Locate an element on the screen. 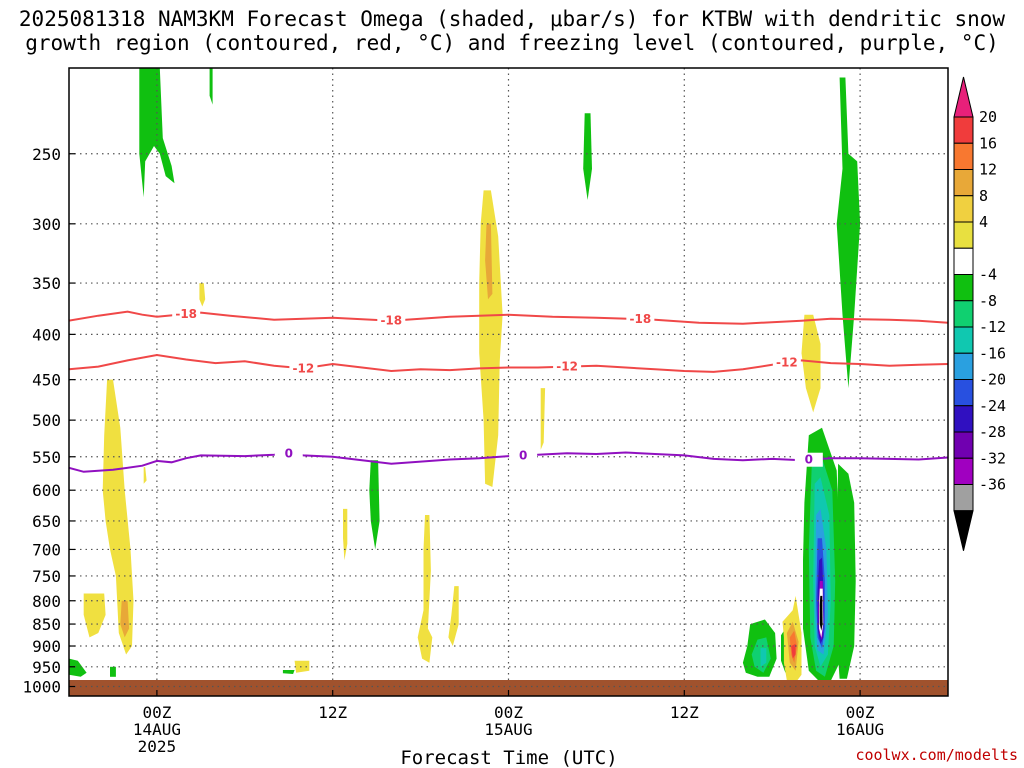 Image resolution: width=1024 pixels, height=768 pixels. colorbar-label: -36 is located at coordinates (992, 485).